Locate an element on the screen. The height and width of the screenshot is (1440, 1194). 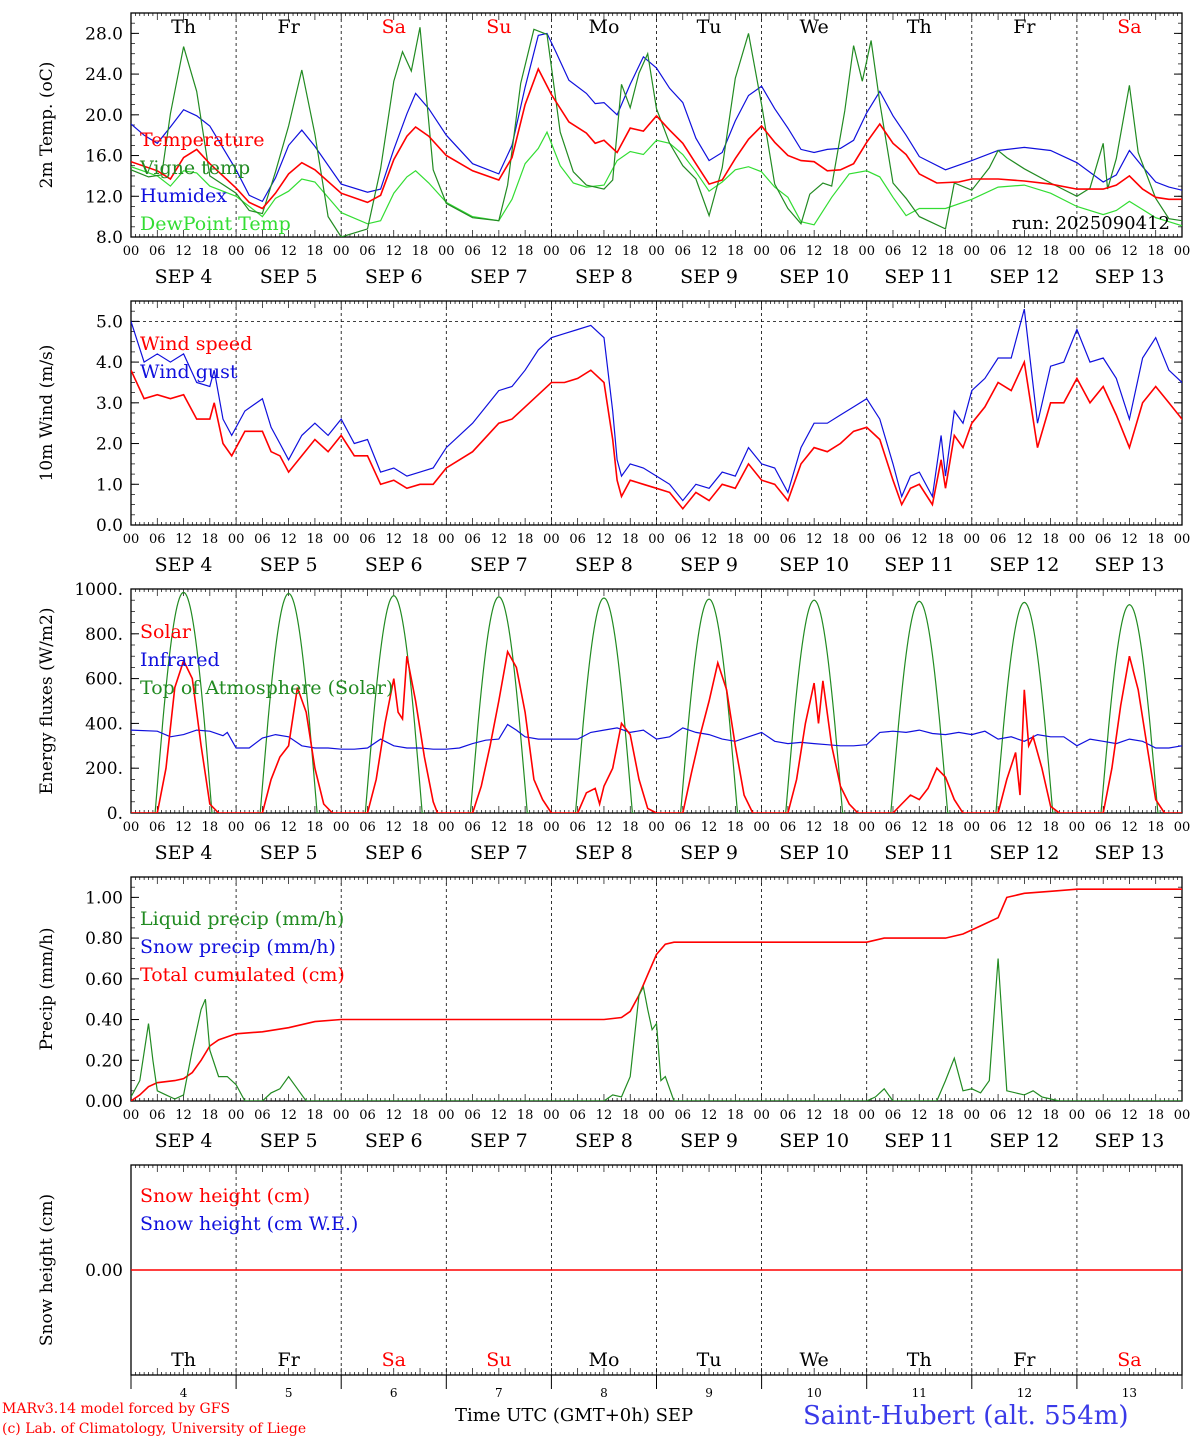
day-of-week-label: We is located at coordinates (814, 1360).